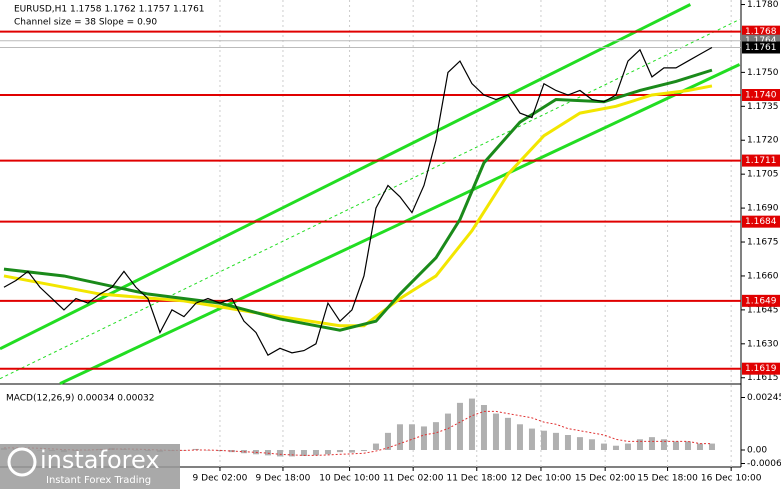 The height and width of the screenshot is (489, 781). I want to click on logo-icon, so click(22, 462).